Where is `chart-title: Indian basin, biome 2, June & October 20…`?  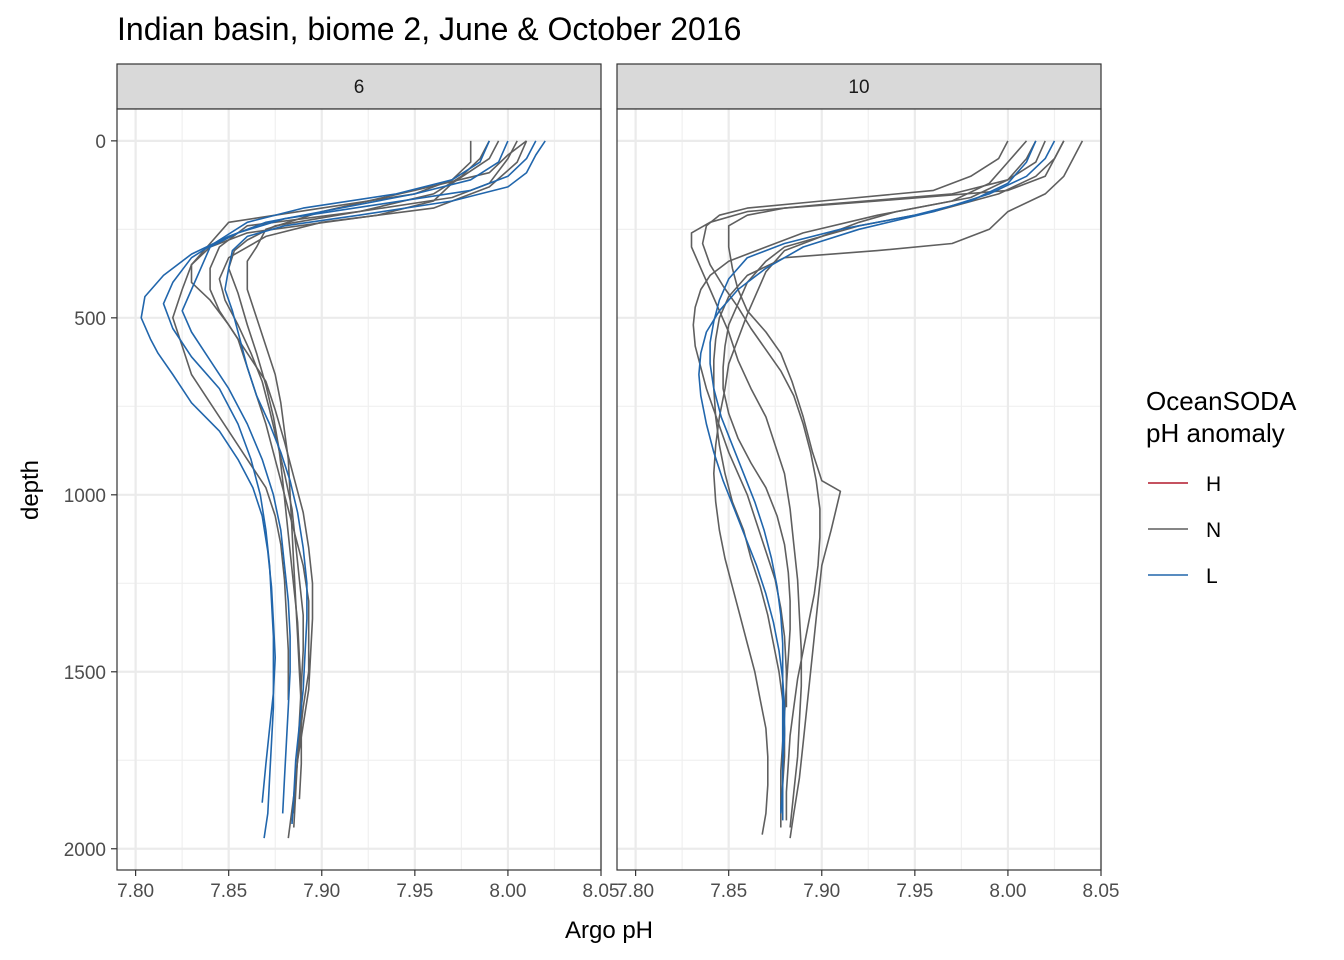 chart-title: Indian basin, biome 2, June & October 20… is located at coordinates (429, 29).